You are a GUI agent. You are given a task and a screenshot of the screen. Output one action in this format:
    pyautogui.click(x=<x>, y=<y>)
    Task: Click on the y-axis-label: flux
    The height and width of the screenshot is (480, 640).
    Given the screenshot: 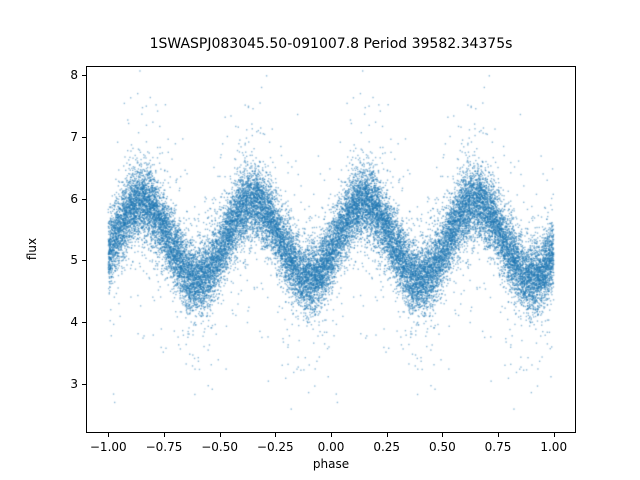 What is the action you would take?
    pyautogui.click(x=32, y=249)
    